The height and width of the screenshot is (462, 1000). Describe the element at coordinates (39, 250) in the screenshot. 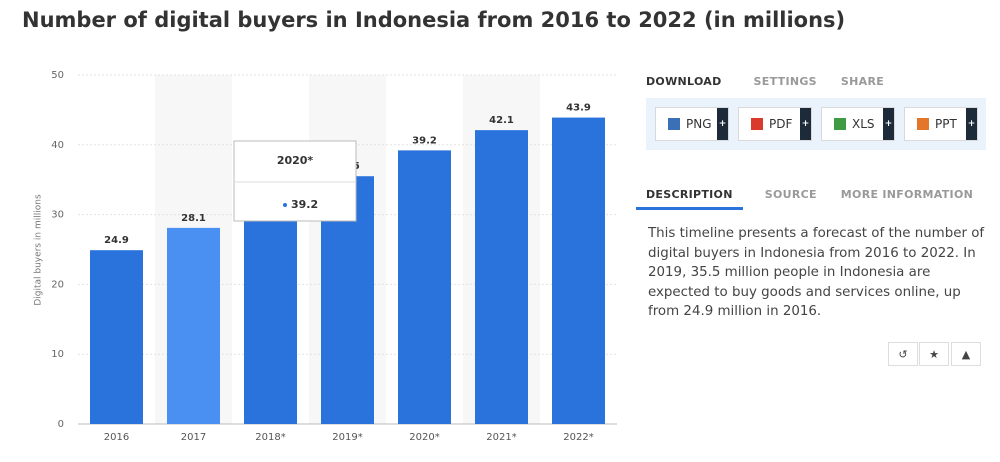

I see `y-axis-label: Digital buyers in millions` at that location.